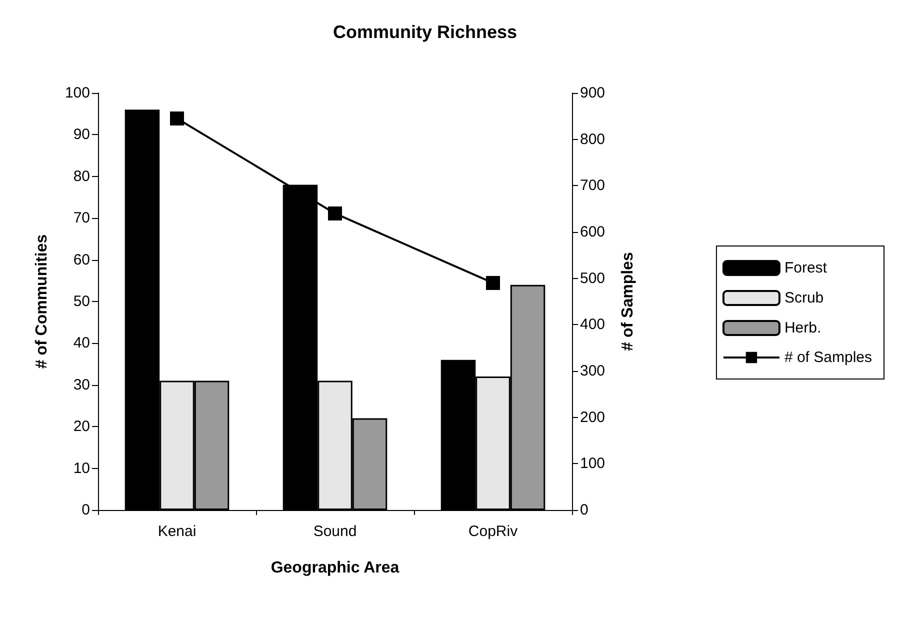 Image resolution: width=902 pixels, height=625 pixels. What do you see at coordinates (77, 93) in the screenshot?
I see `y-tick-label: 100` at bounding box center [77, 93].